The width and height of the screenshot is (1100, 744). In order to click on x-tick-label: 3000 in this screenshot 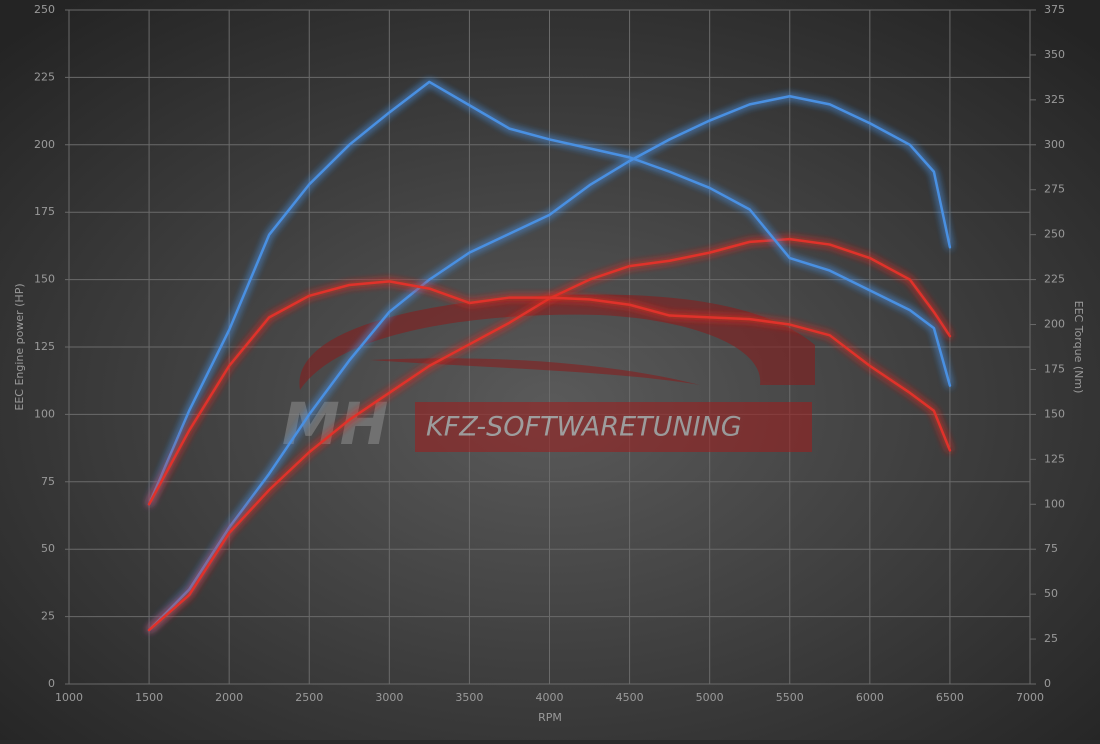, I will do `click(389, 697)`.